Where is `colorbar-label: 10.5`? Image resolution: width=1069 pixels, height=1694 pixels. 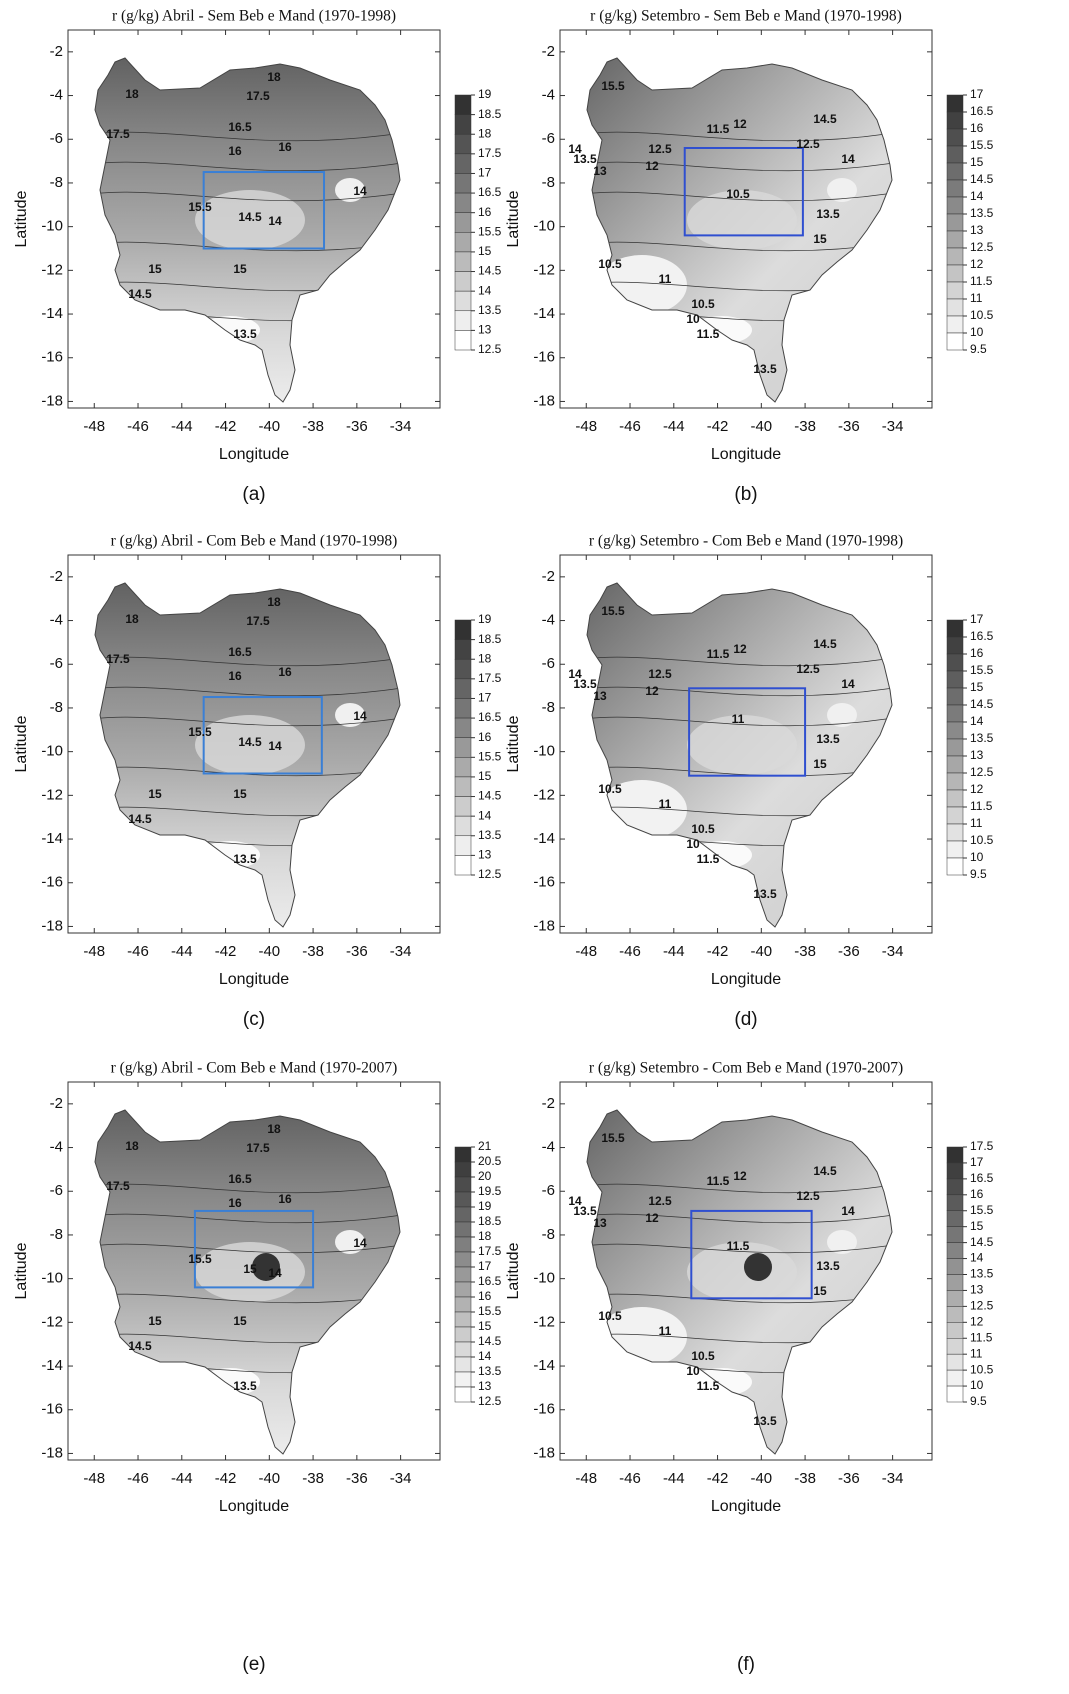 colorbar-label: 10.5 is located at coordinates (982, 315).